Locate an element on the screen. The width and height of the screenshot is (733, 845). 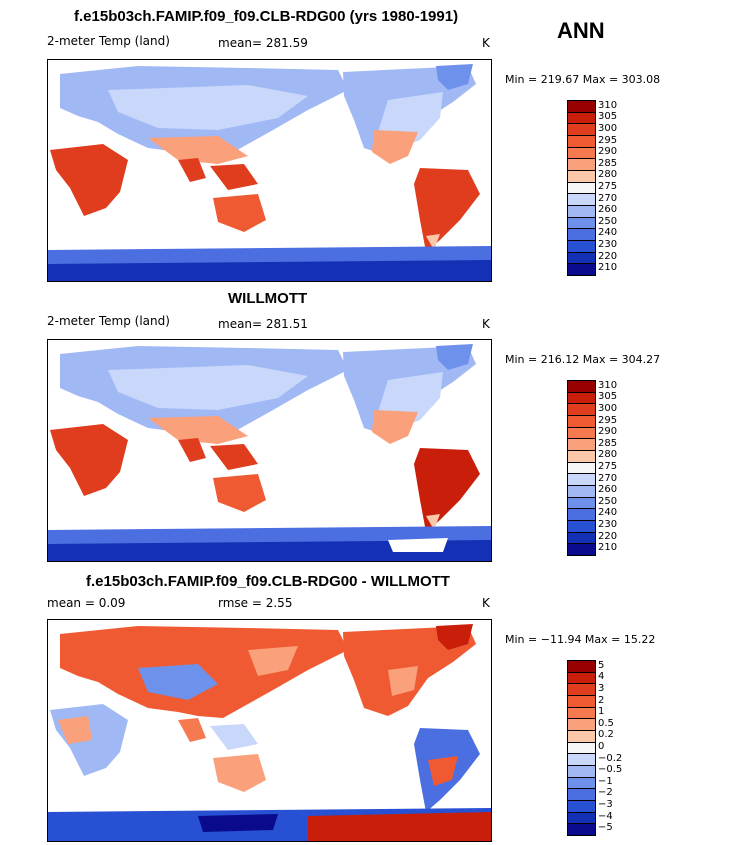
colorbar-level-label: −4 is located at coordinates (605, 816).